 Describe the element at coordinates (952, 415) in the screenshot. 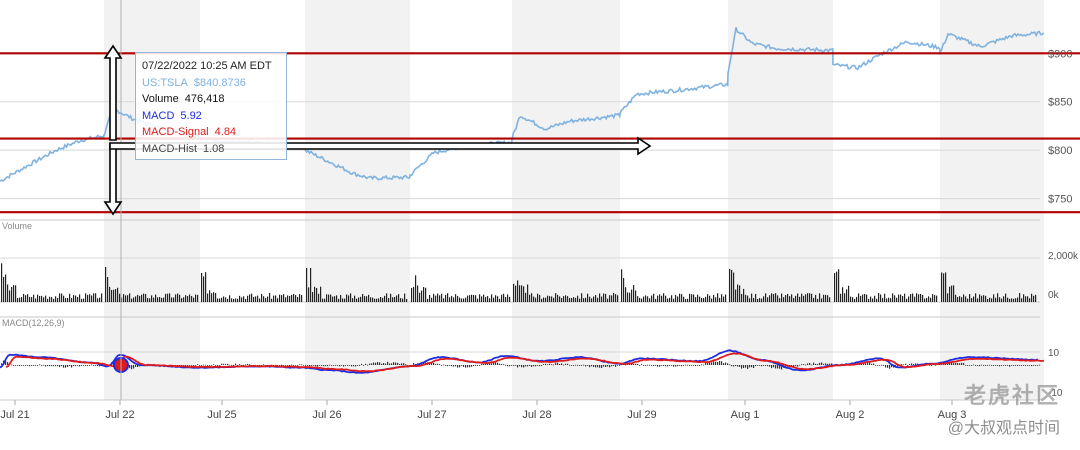

I see `x-tick-label: Aug 3` at that location.